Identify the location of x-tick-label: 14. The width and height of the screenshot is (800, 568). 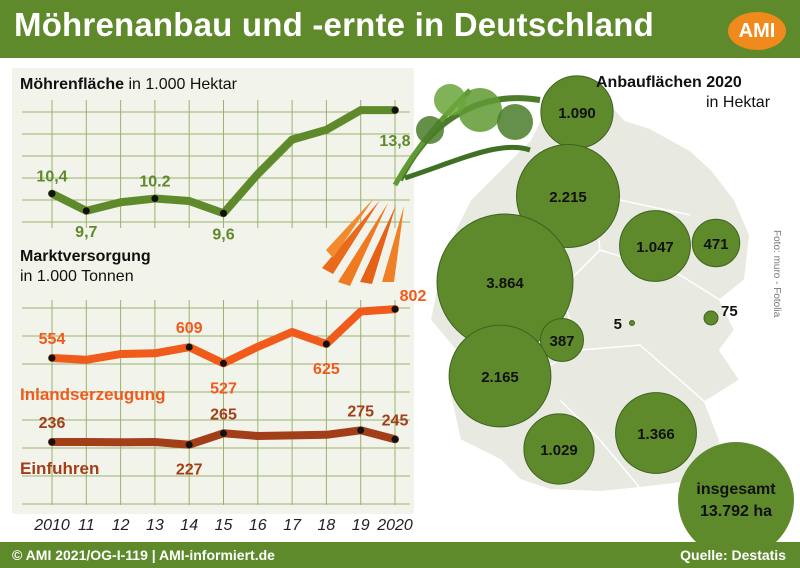
(189, 525).